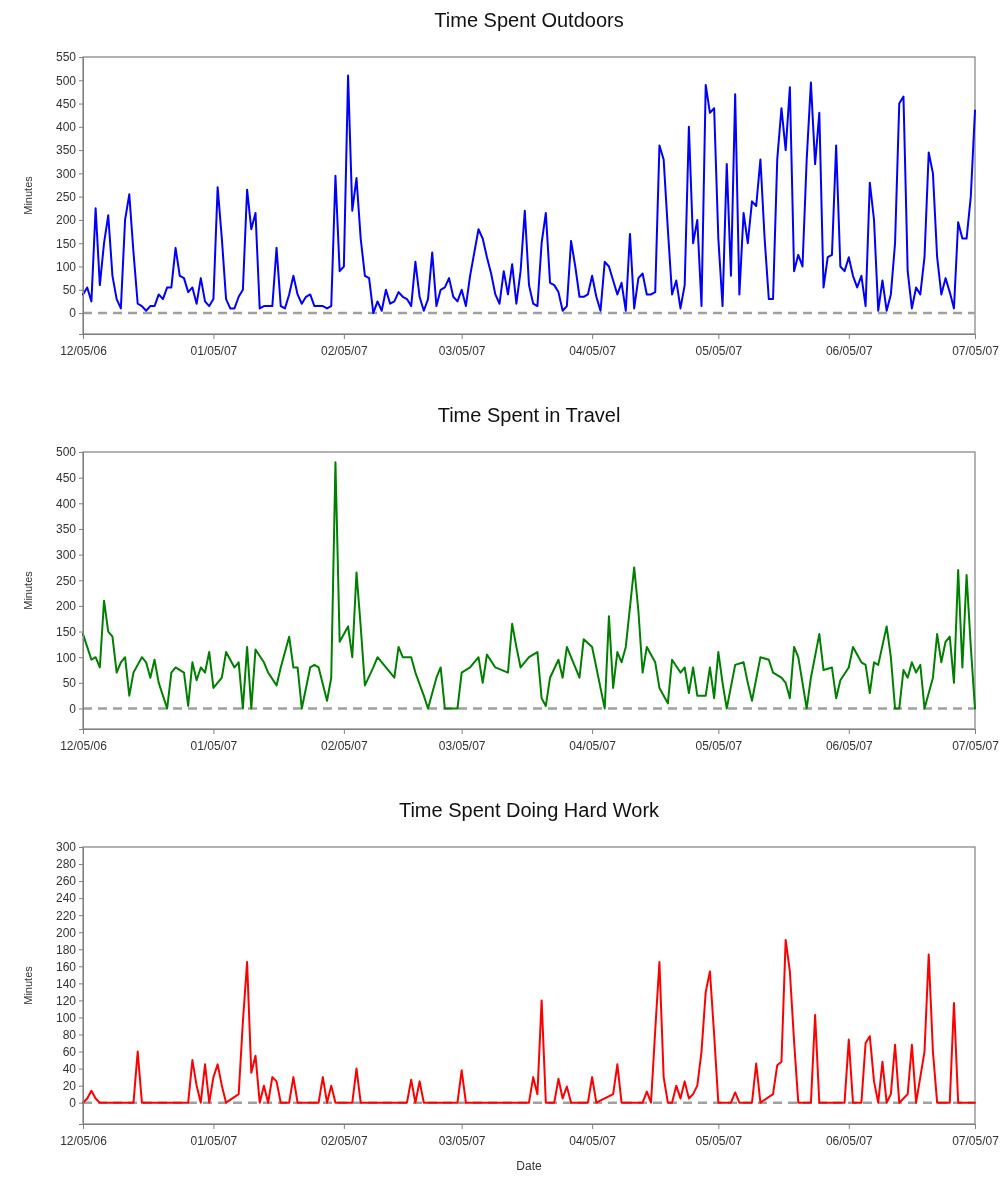  I want to click on y-tick-label: 260, so click(66, 881).